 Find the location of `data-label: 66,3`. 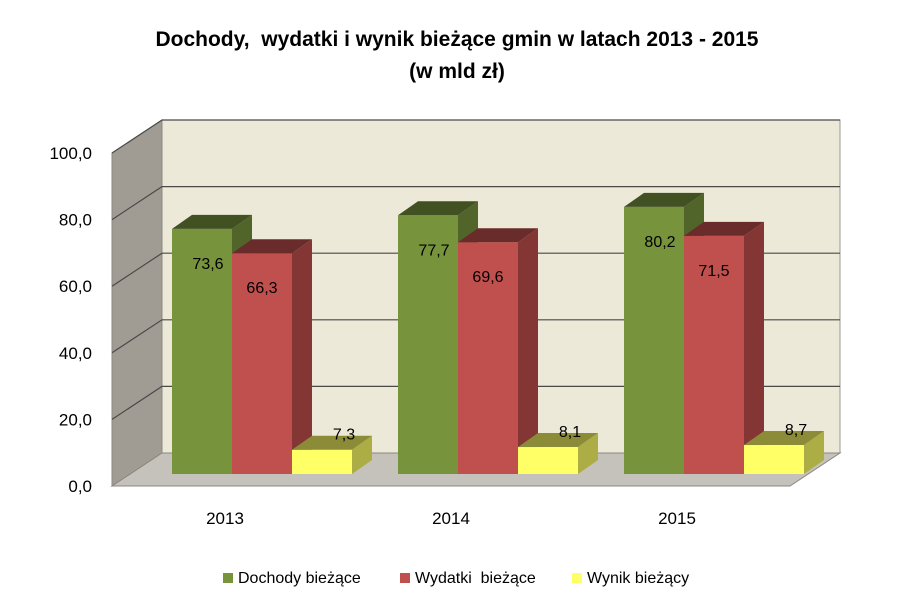

data-label: 66,3 is located at coordinates (261, 288).